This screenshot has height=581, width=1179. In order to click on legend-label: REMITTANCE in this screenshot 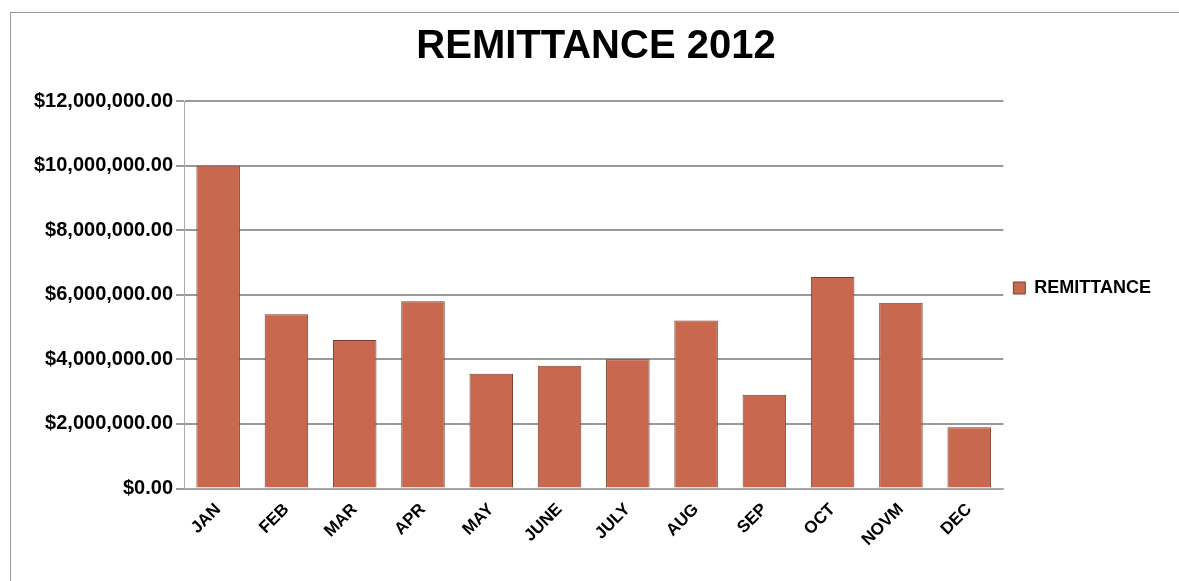, I will do `click(1093, 286)`.